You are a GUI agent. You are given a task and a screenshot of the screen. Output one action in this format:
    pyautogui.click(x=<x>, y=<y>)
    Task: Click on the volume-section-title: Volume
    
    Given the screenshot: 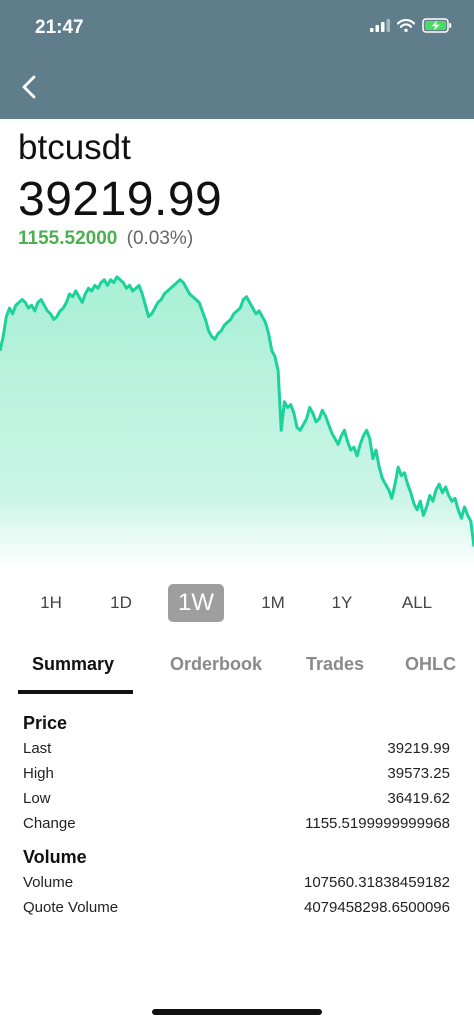 What is the action you would take?
    pyautogui.click(x=55, y=857)
    